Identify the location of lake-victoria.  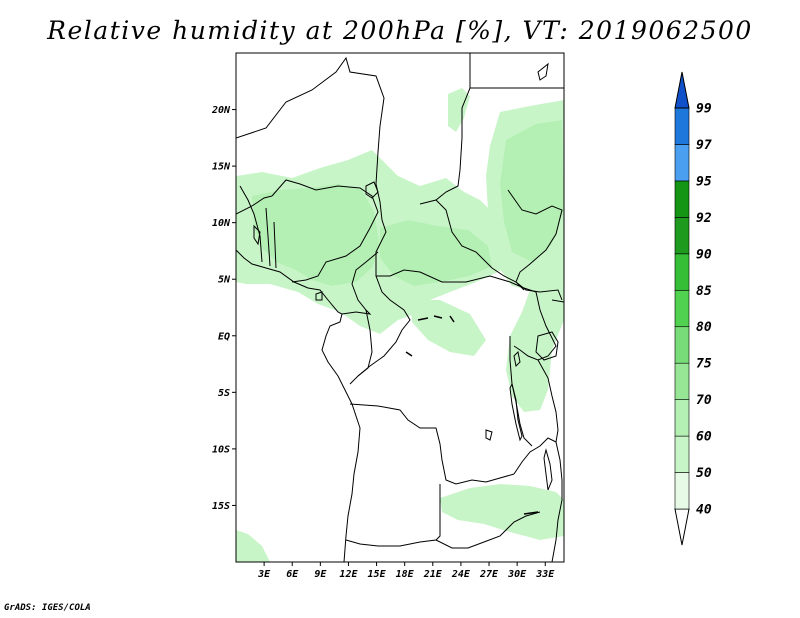
(547, 346).